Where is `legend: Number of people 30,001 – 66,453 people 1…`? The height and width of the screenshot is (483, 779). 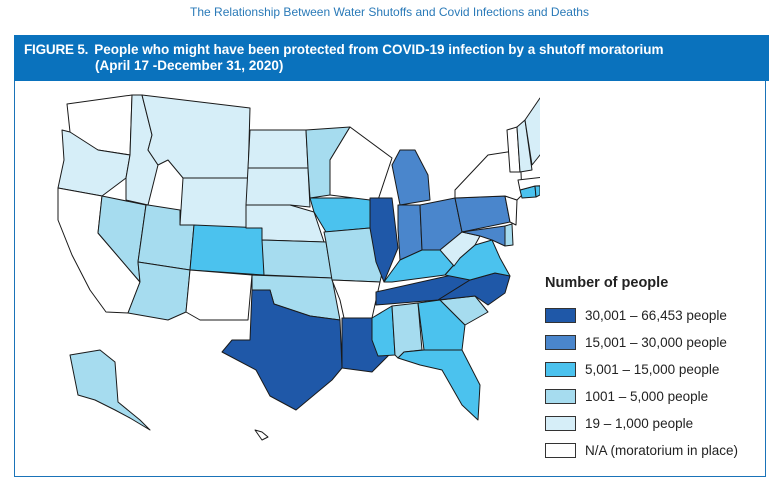 legend: Number of people 30,001 – 66,453 people 1… is located at coordinates (641, 369).